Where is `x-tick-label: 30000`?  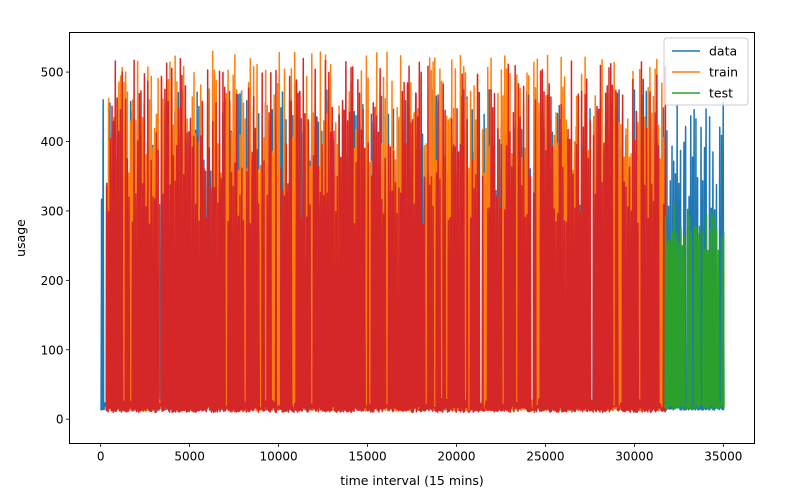
x-tick-label: 30000 is located at coordinates (634, 457).